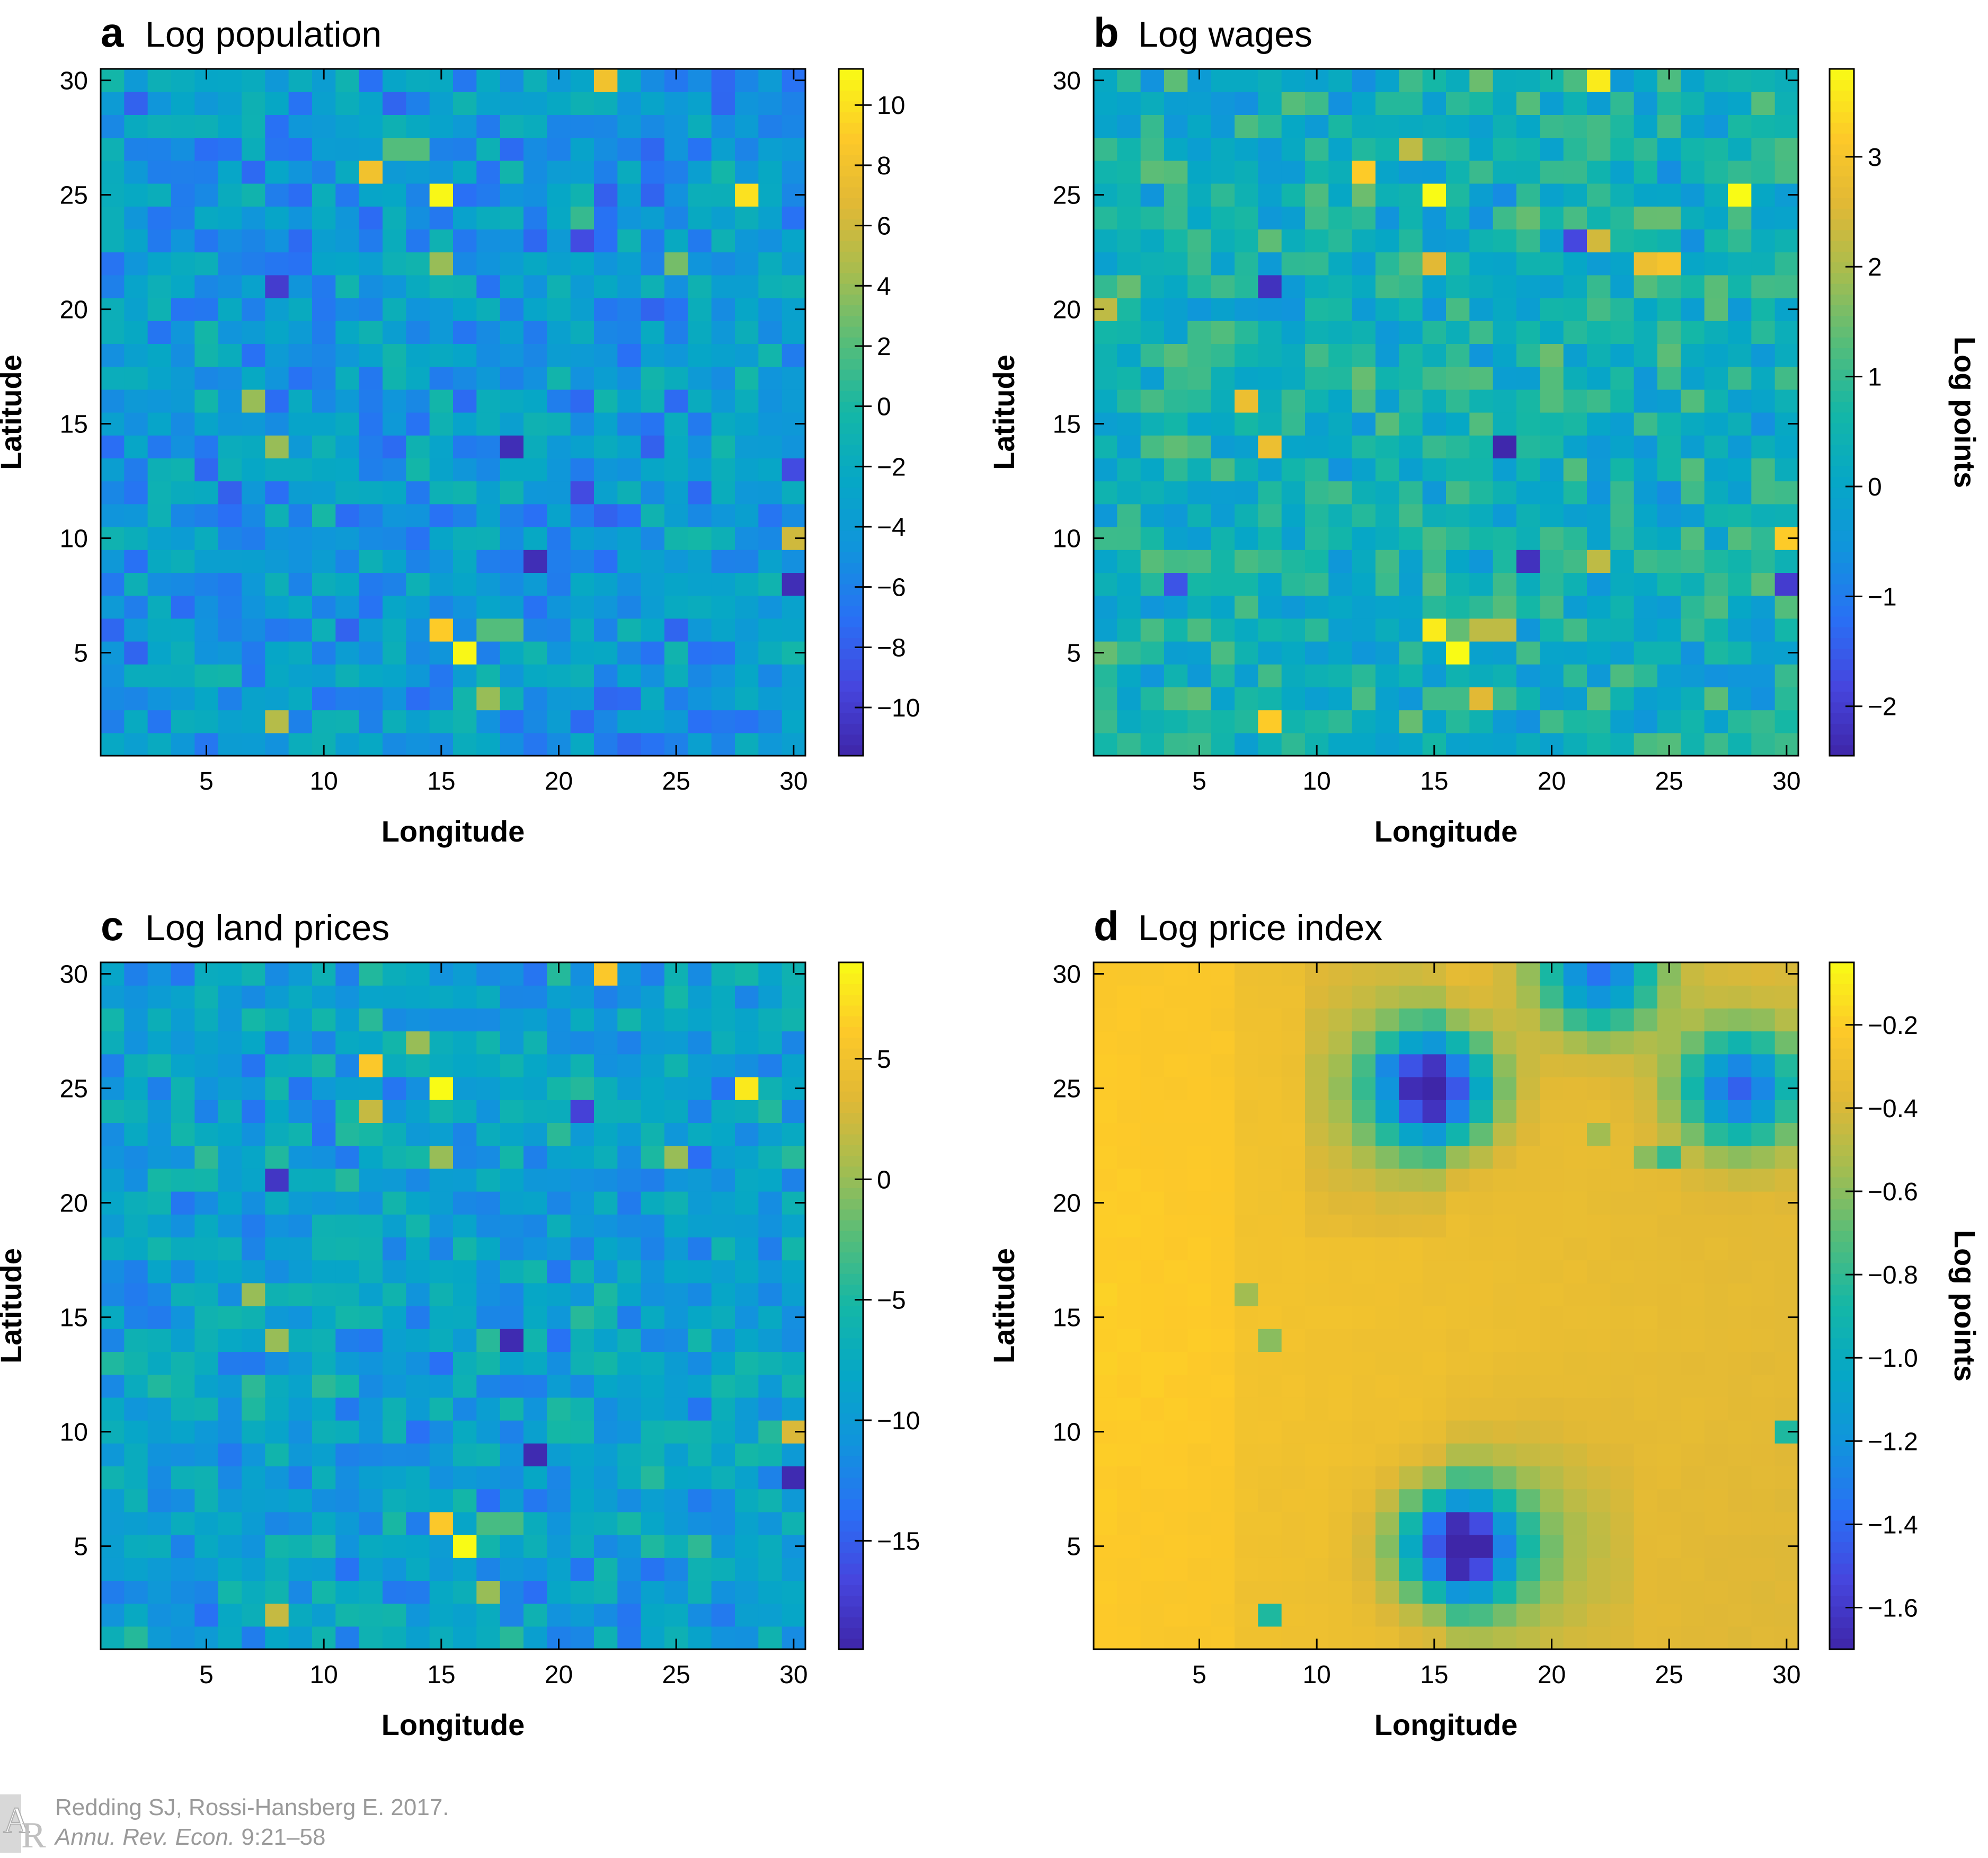 The width and height of the screenshot is (1988, 1858). Describe the element at coordinates (891, 588) in the screenshot. I see `colorbar-tick-label: −6` at that location.